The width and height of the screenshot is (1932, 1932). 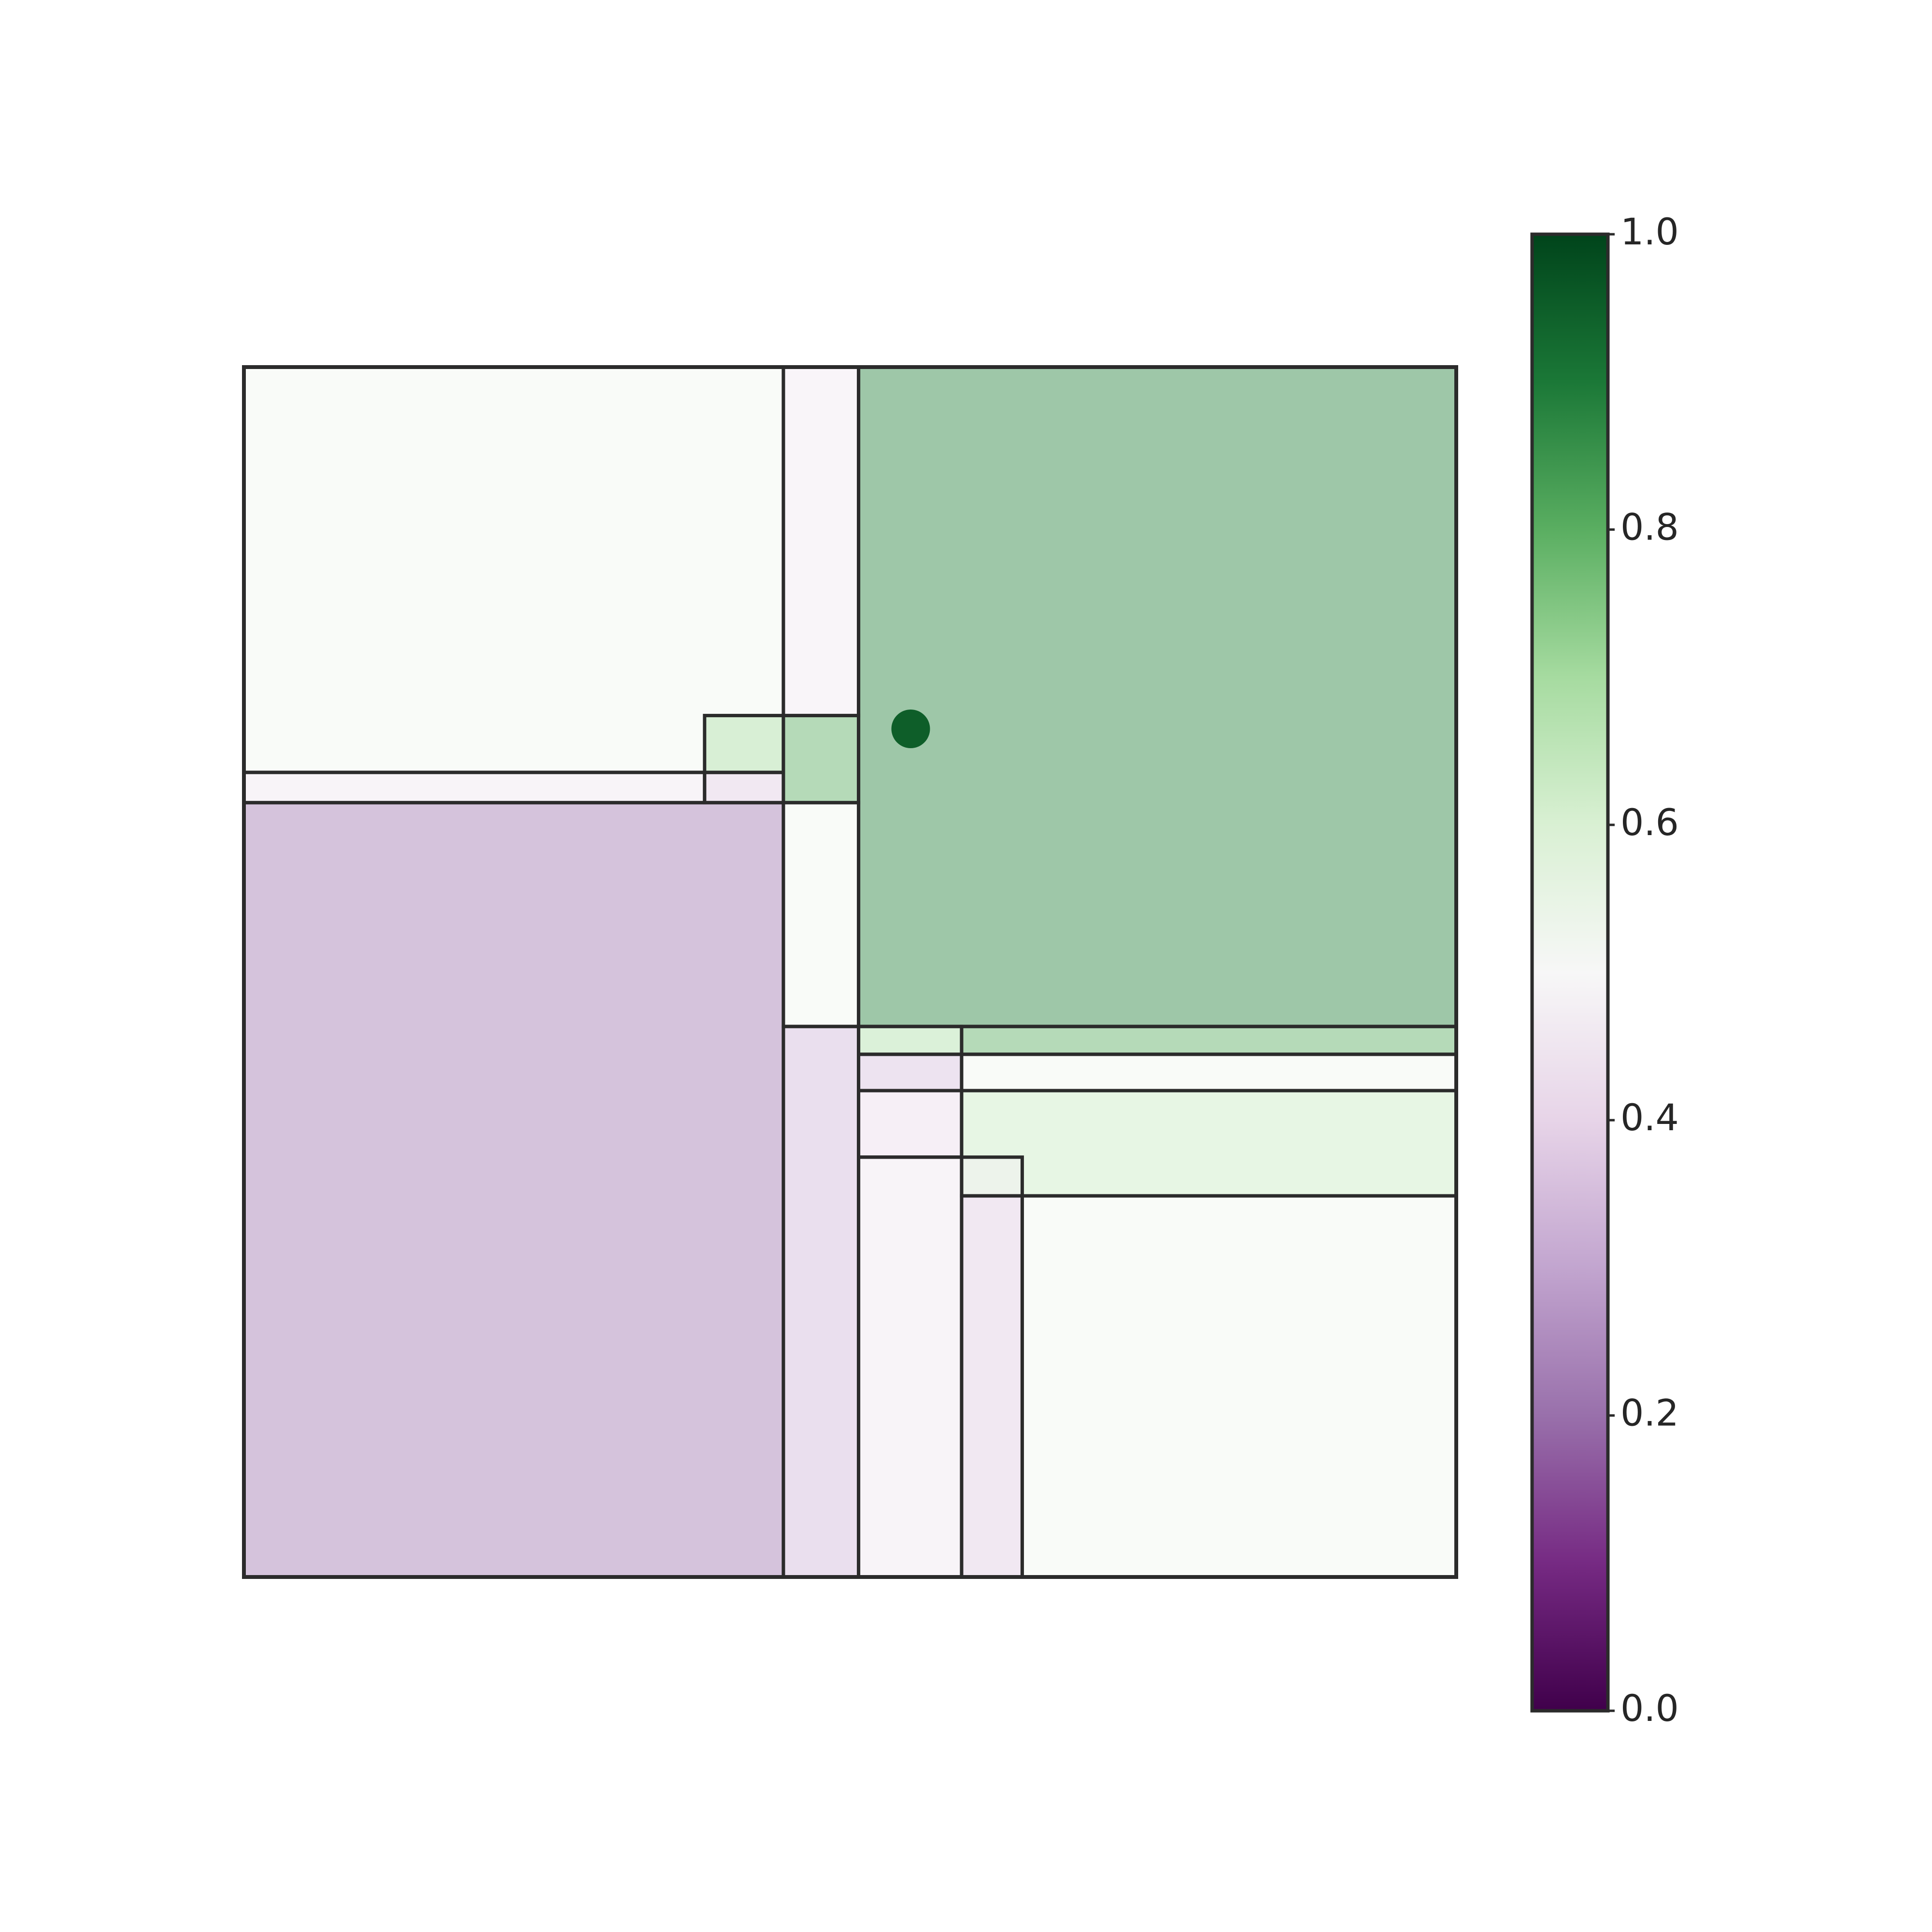 I want to click on colorbar-frame, so click(x=1570, y=972).